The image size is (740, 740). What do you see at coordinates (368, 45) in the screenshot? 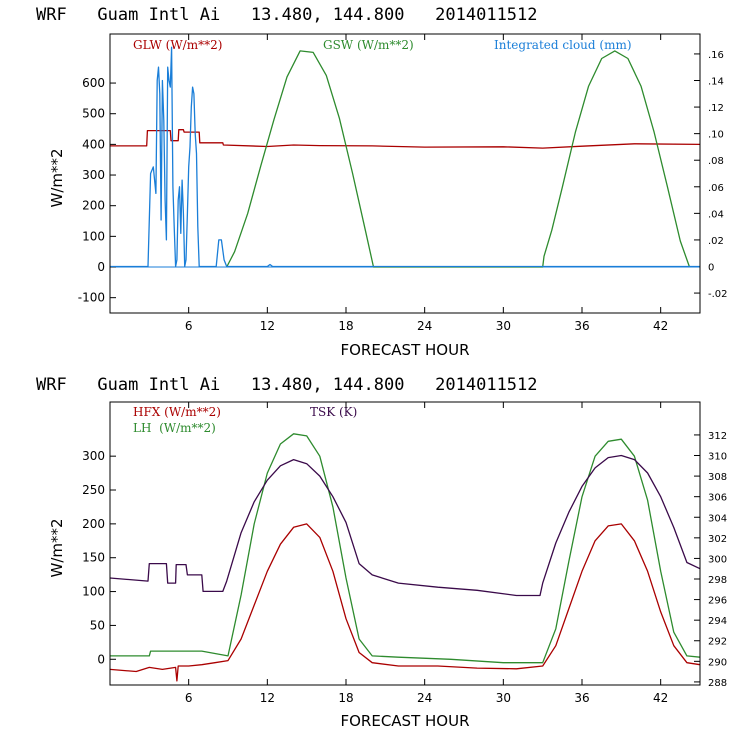
I see `legend-gsw: GSW (W/m**2)` at bounding box center [368, 45].